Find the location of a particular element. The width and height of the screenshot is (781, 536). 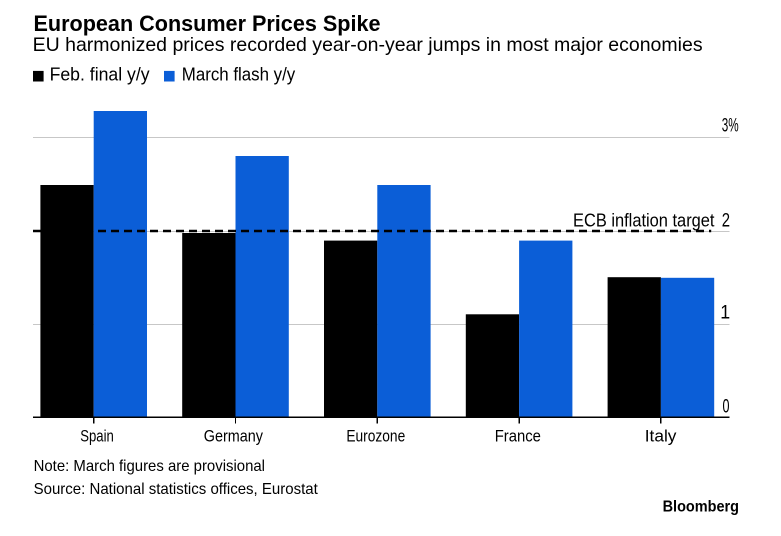

svg-text: Feb. final y/y is located at coordinates (100, 75).